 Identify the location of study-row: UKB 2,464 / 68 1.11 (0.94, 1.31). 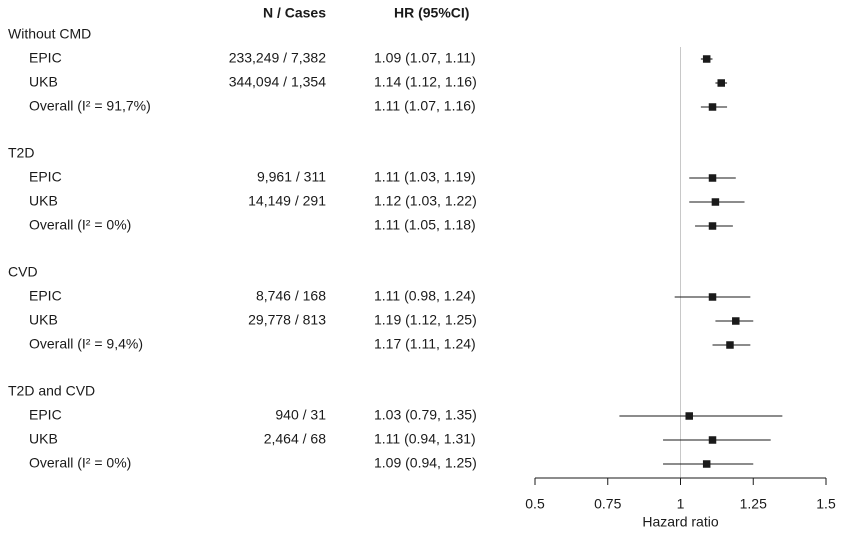
(400, 439).